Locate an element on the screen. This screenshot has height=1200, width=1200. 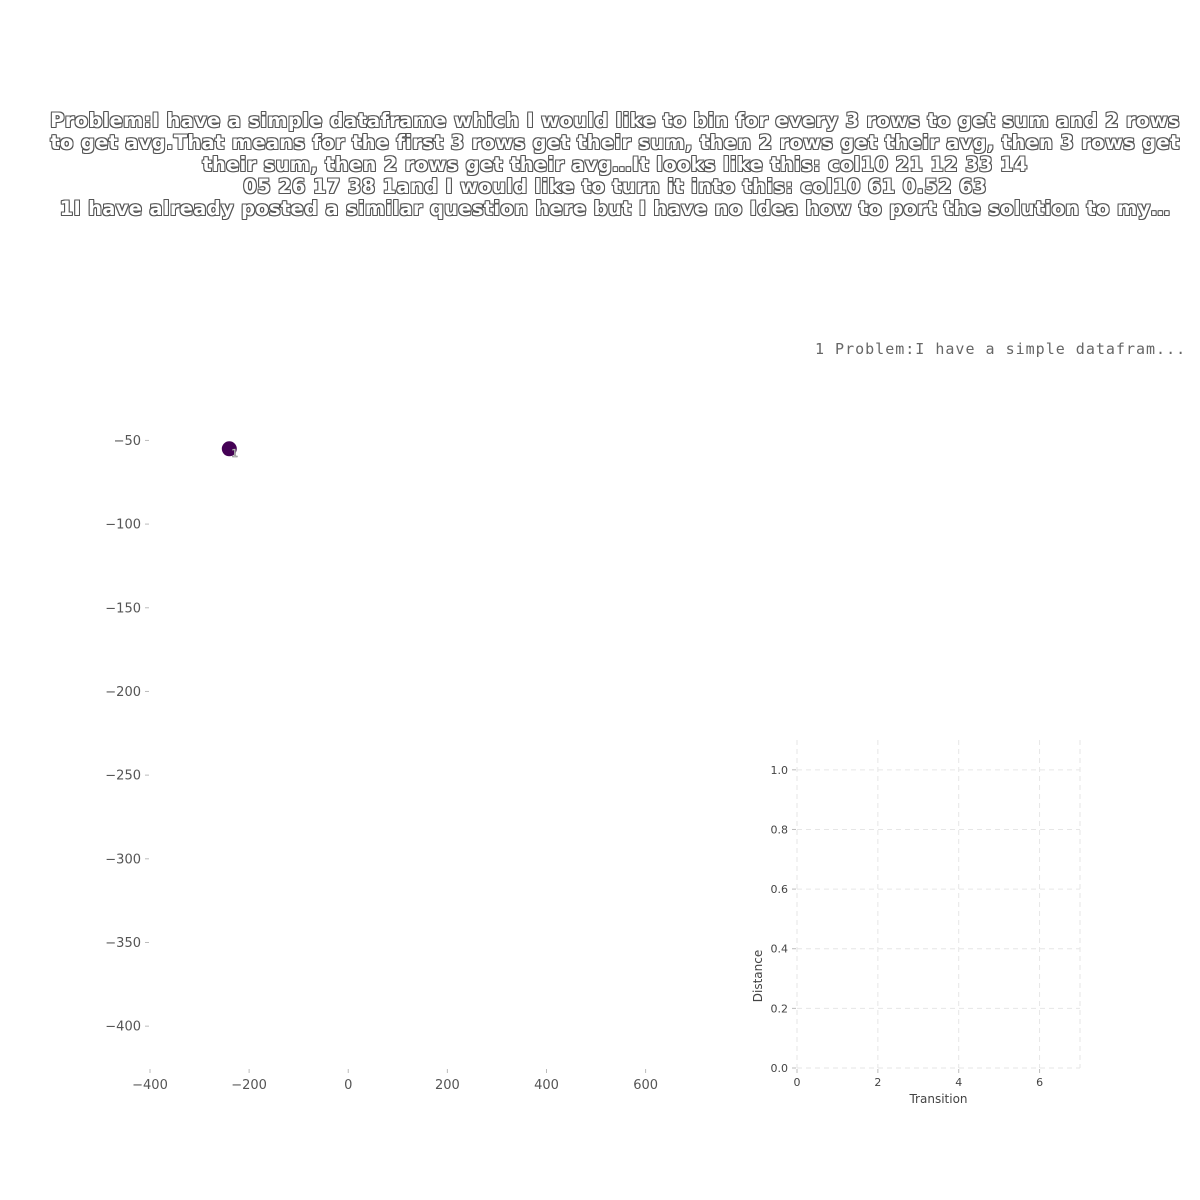
scatter-xtick-label: 0 is located at coordinates (348, 1085).